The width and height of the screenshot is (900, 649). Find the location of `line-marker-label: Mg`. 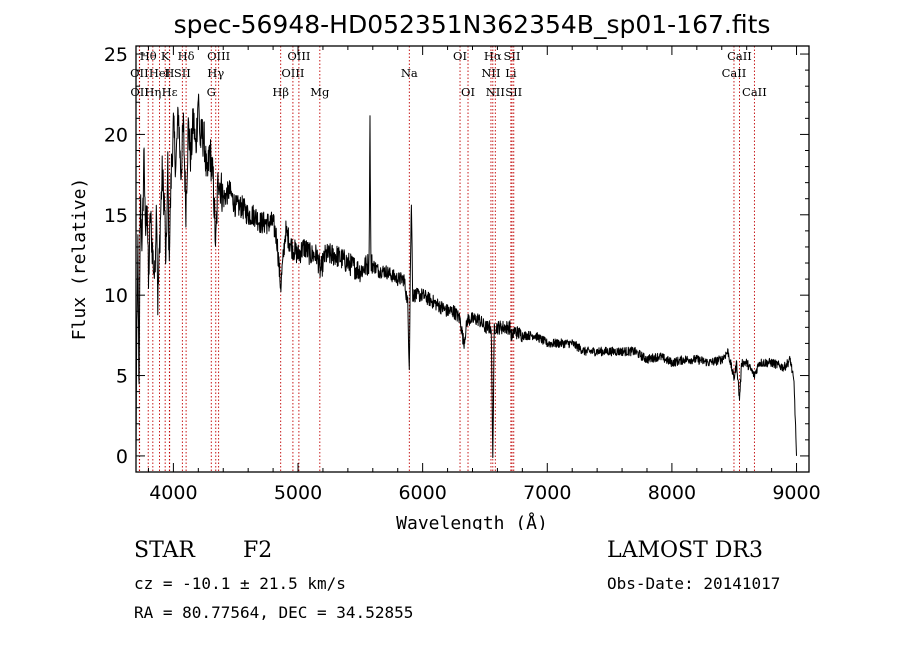

line-marker-label: Mg is located at coordinates (320, 92).